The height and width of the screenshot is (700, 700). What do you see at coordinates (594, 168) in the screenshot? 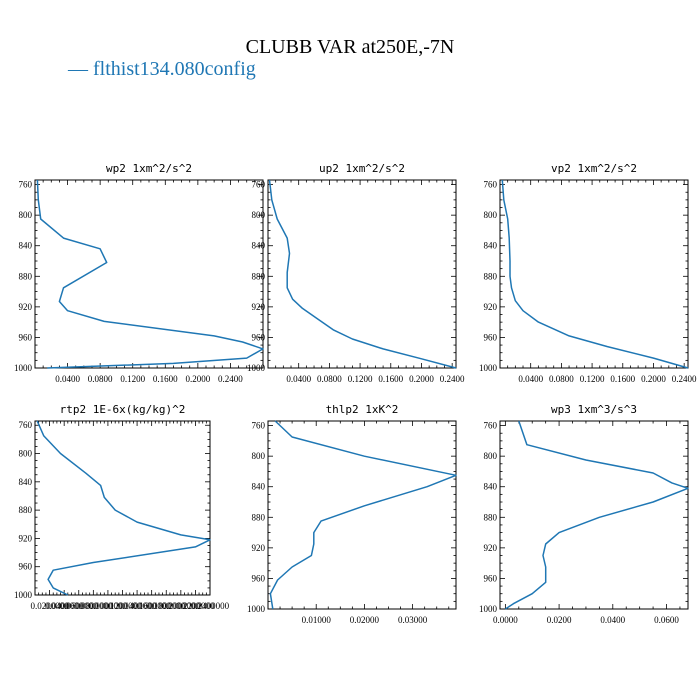
I see `subplot-title: vp2 1xm^2/s^2` at bounding box center [594, 168].